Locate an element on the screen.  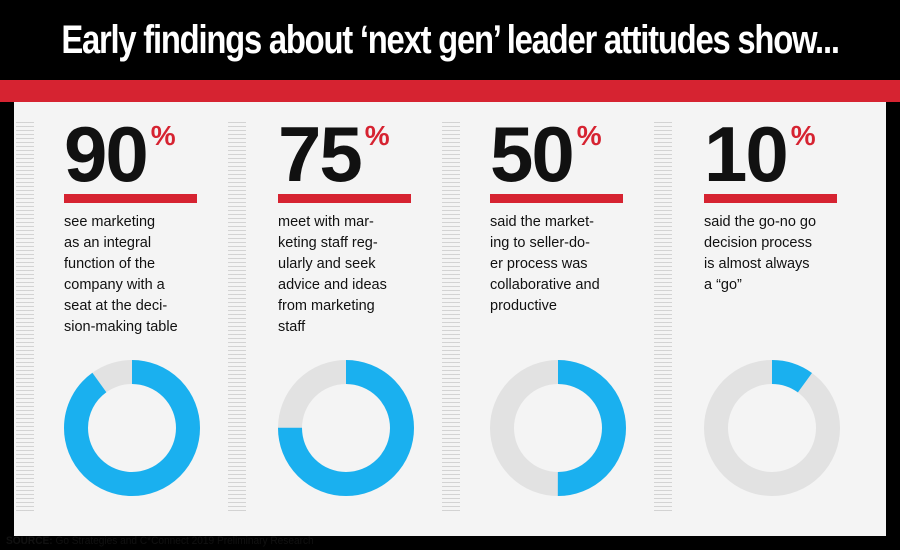
stat-value: 90 % is located at coordinates (120, 154).